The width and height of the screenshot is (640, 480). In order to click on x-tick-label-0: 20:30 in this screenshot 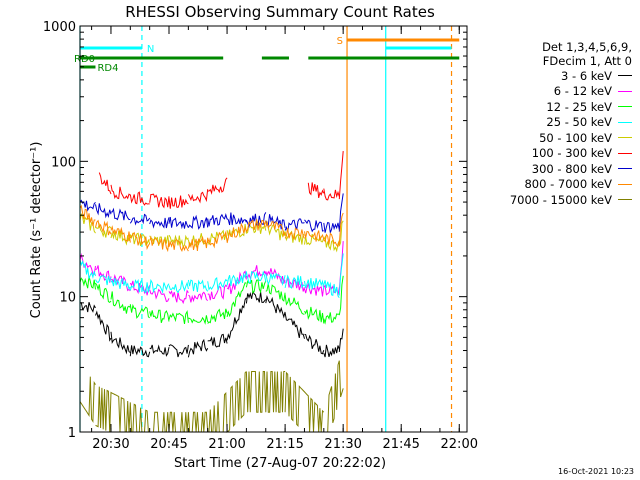, I will do `click(110, 444)`.